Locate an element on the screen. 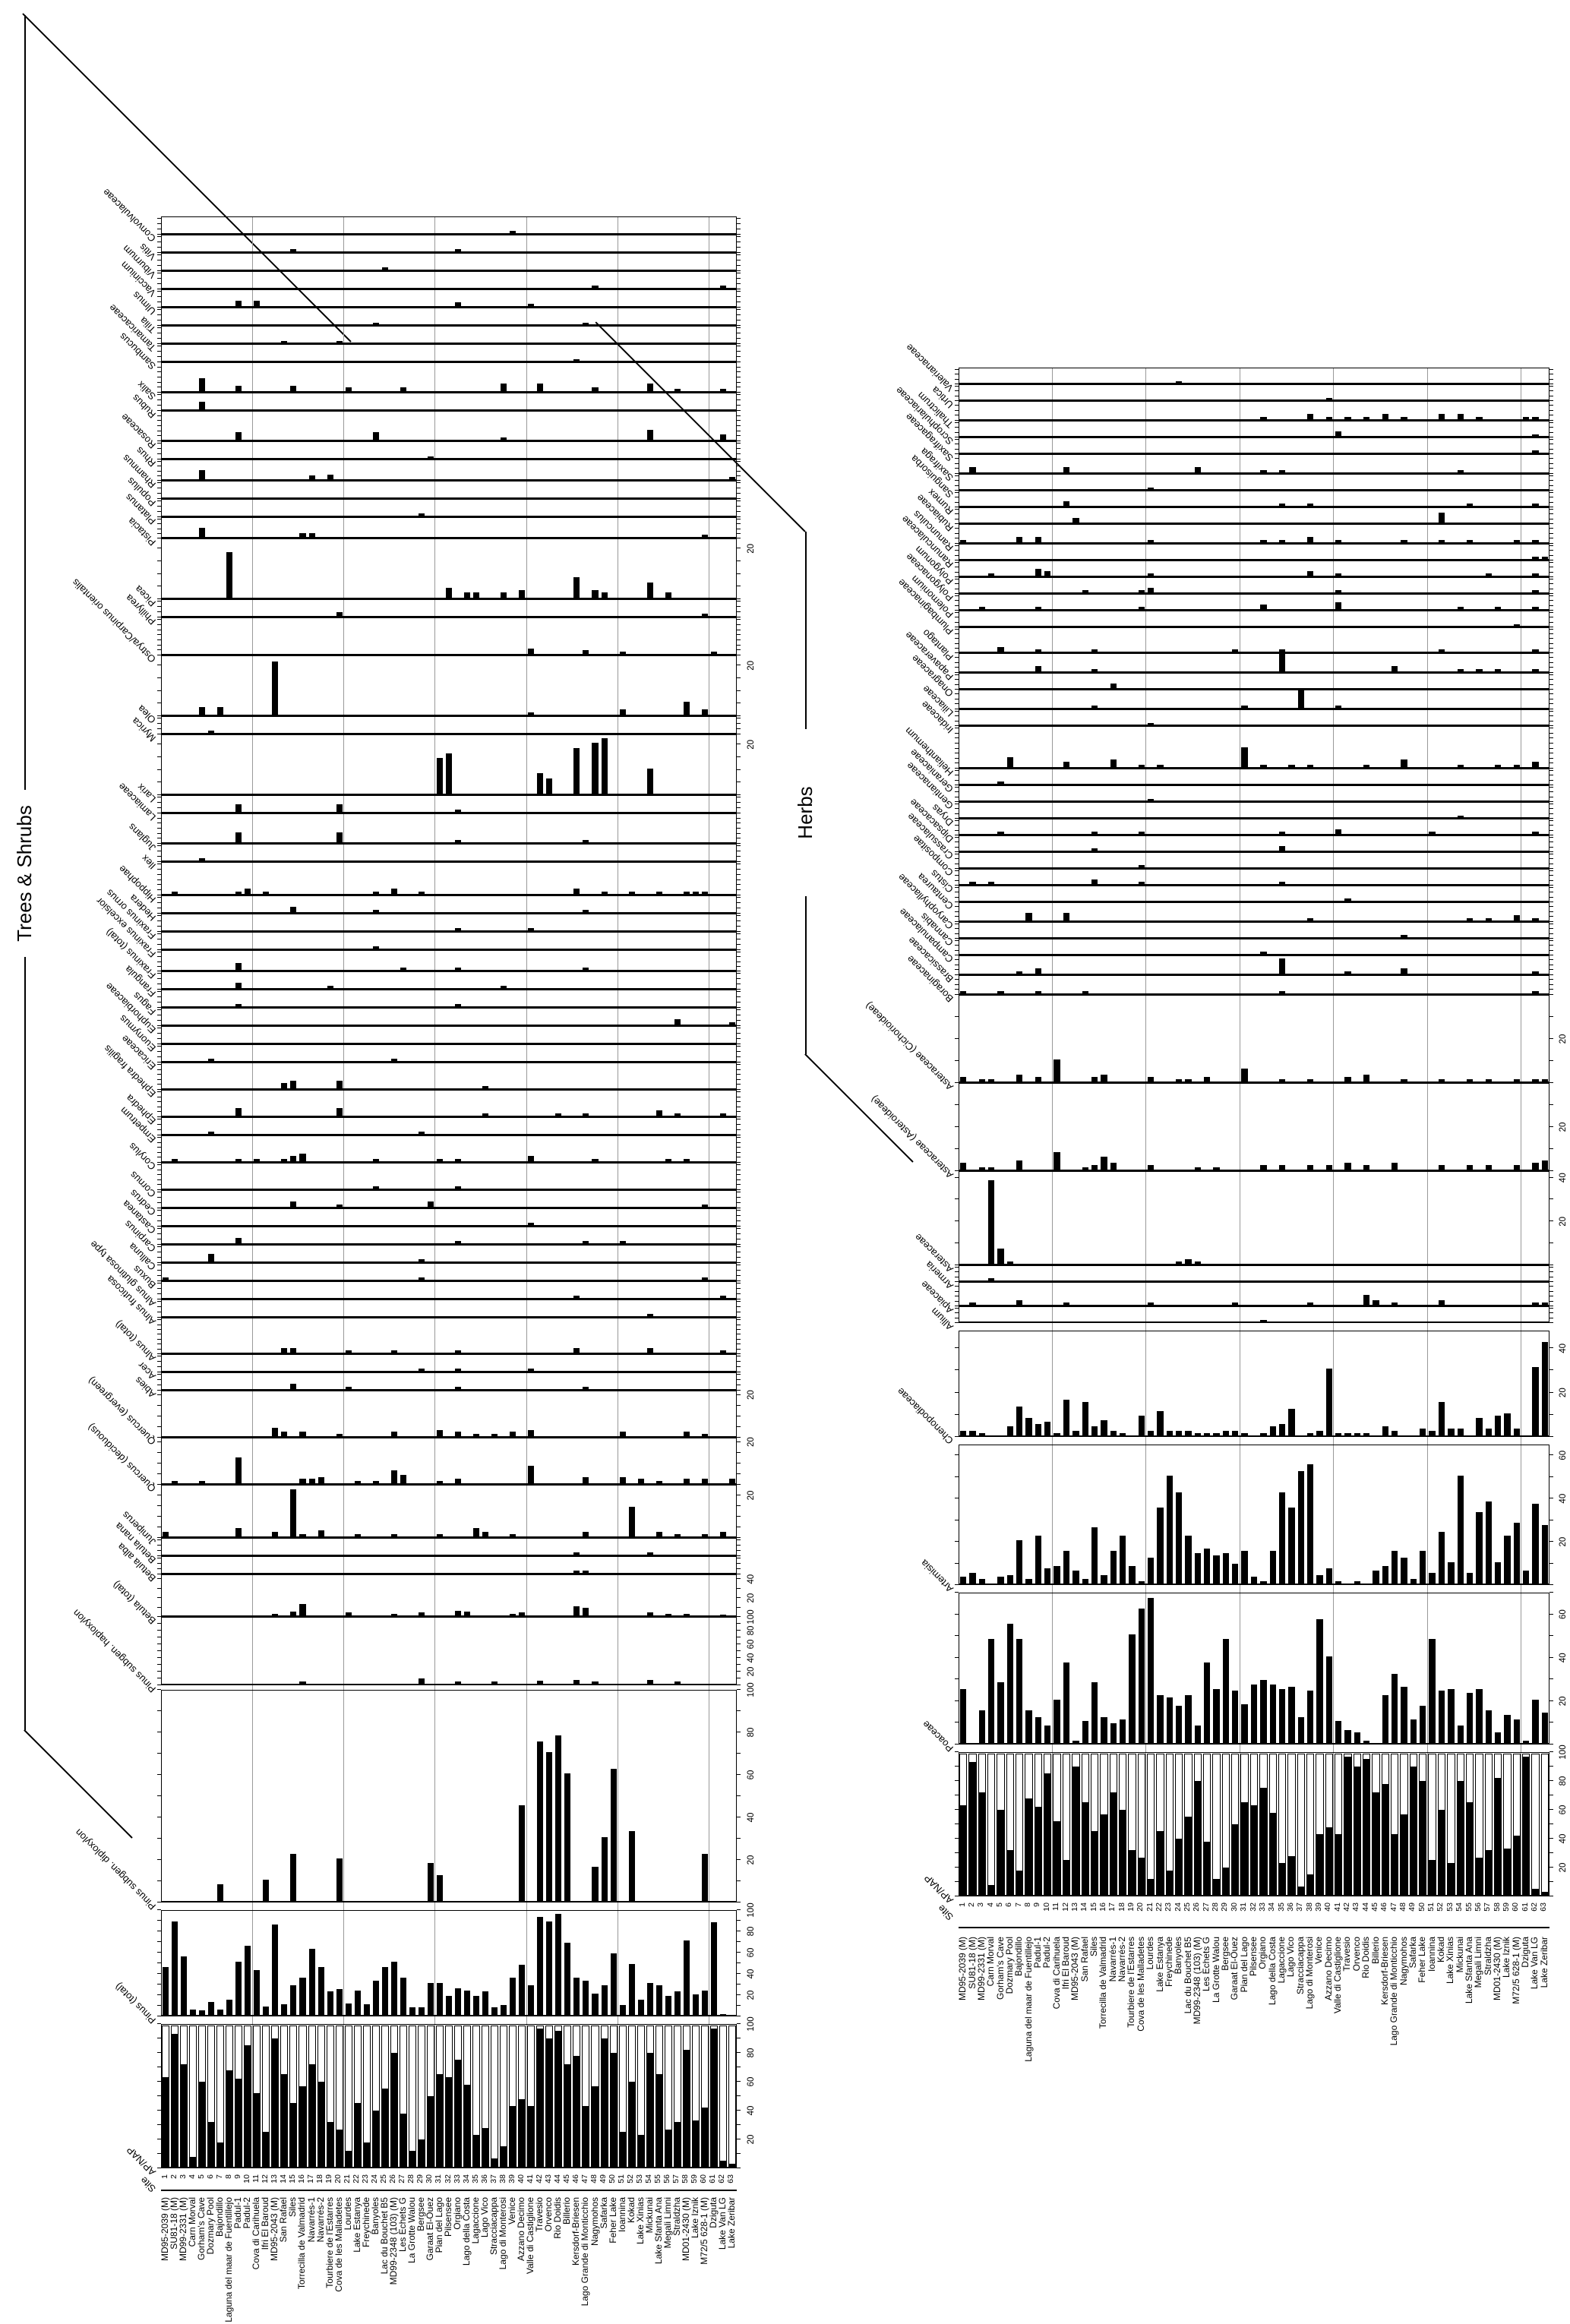 The height and width of the screenshot is (2324, 1570). site-number: 2 is located at coordinates (972, 1904).